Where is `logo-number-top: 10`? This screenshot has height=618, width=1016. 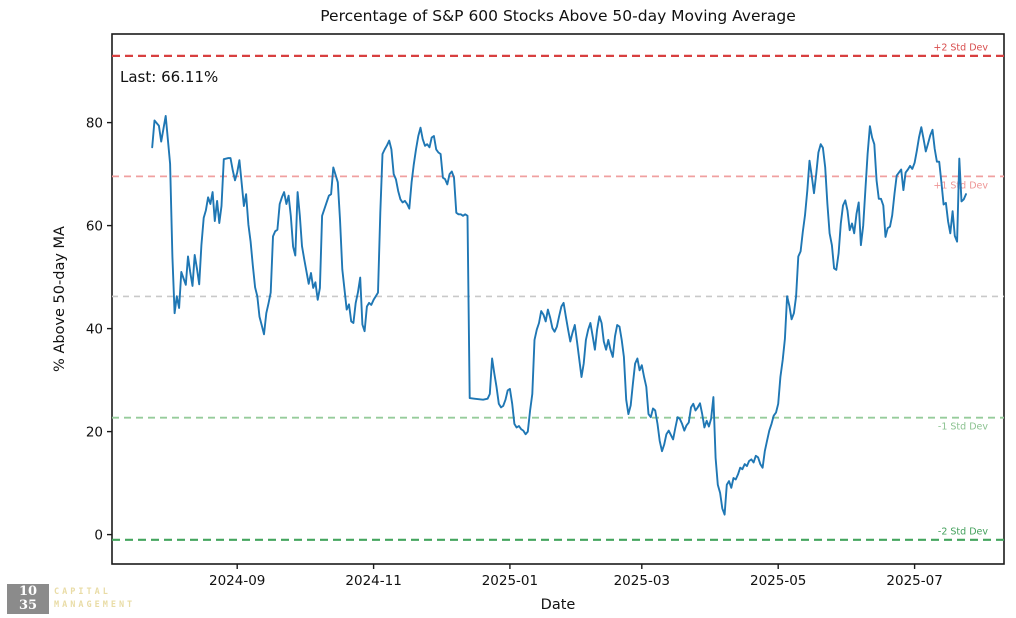
logo-number-top: 10 is located at coordinates (28, 591).